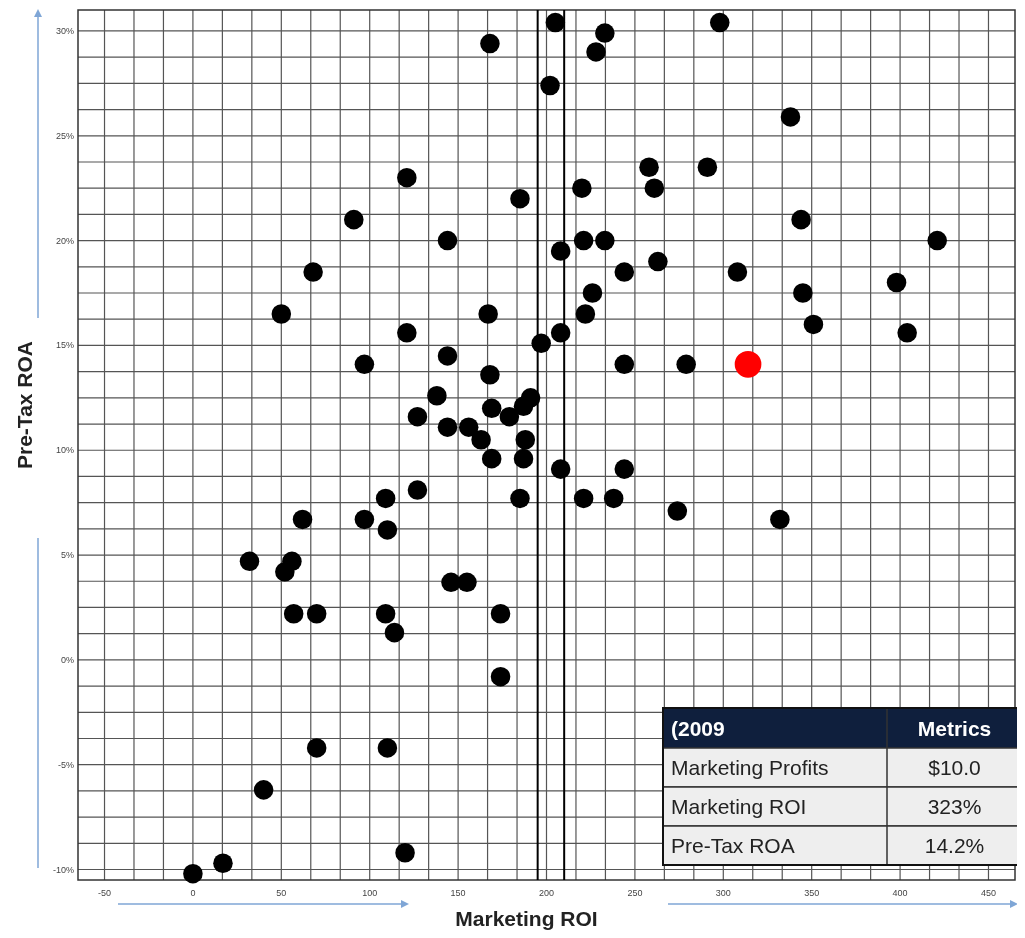 This screenshot has width=1025, height=938. Describe the element at coordinates (812, 893) in the screenshot. I see `x-tick-label: 350` at that location.